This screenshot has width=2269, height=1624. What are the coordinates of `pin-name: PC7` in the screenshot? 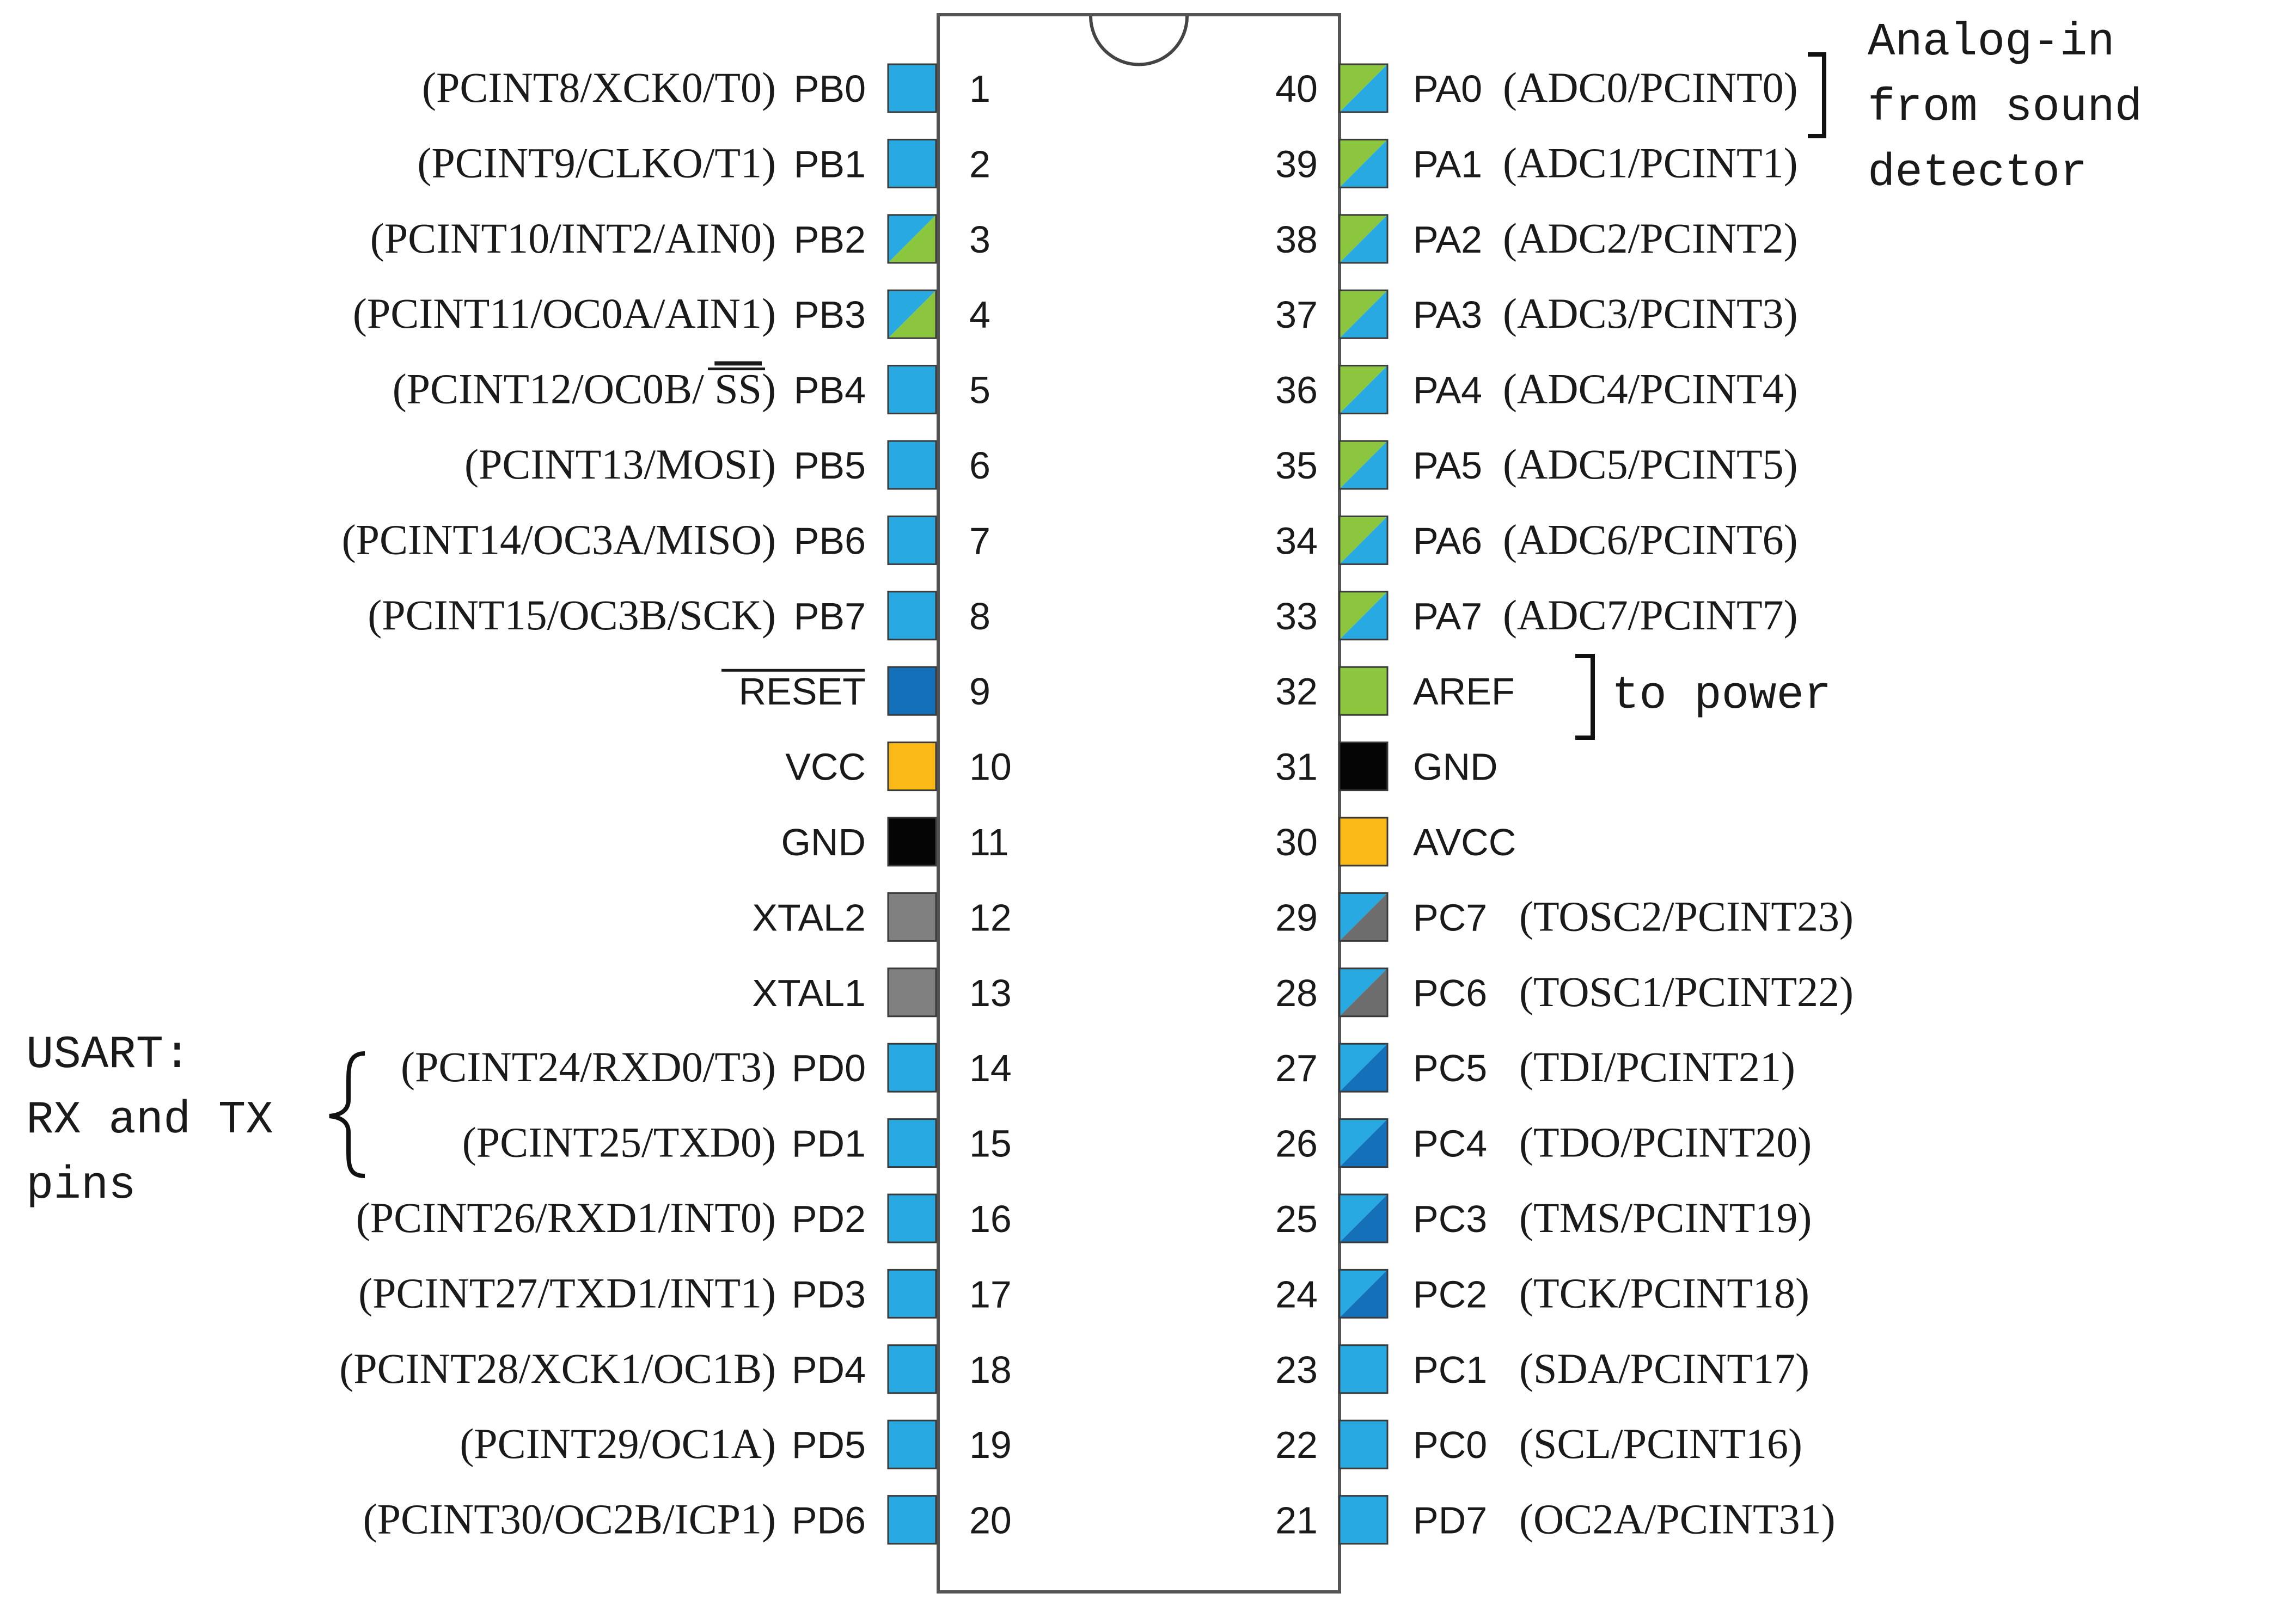 It's located at (1450, 917).